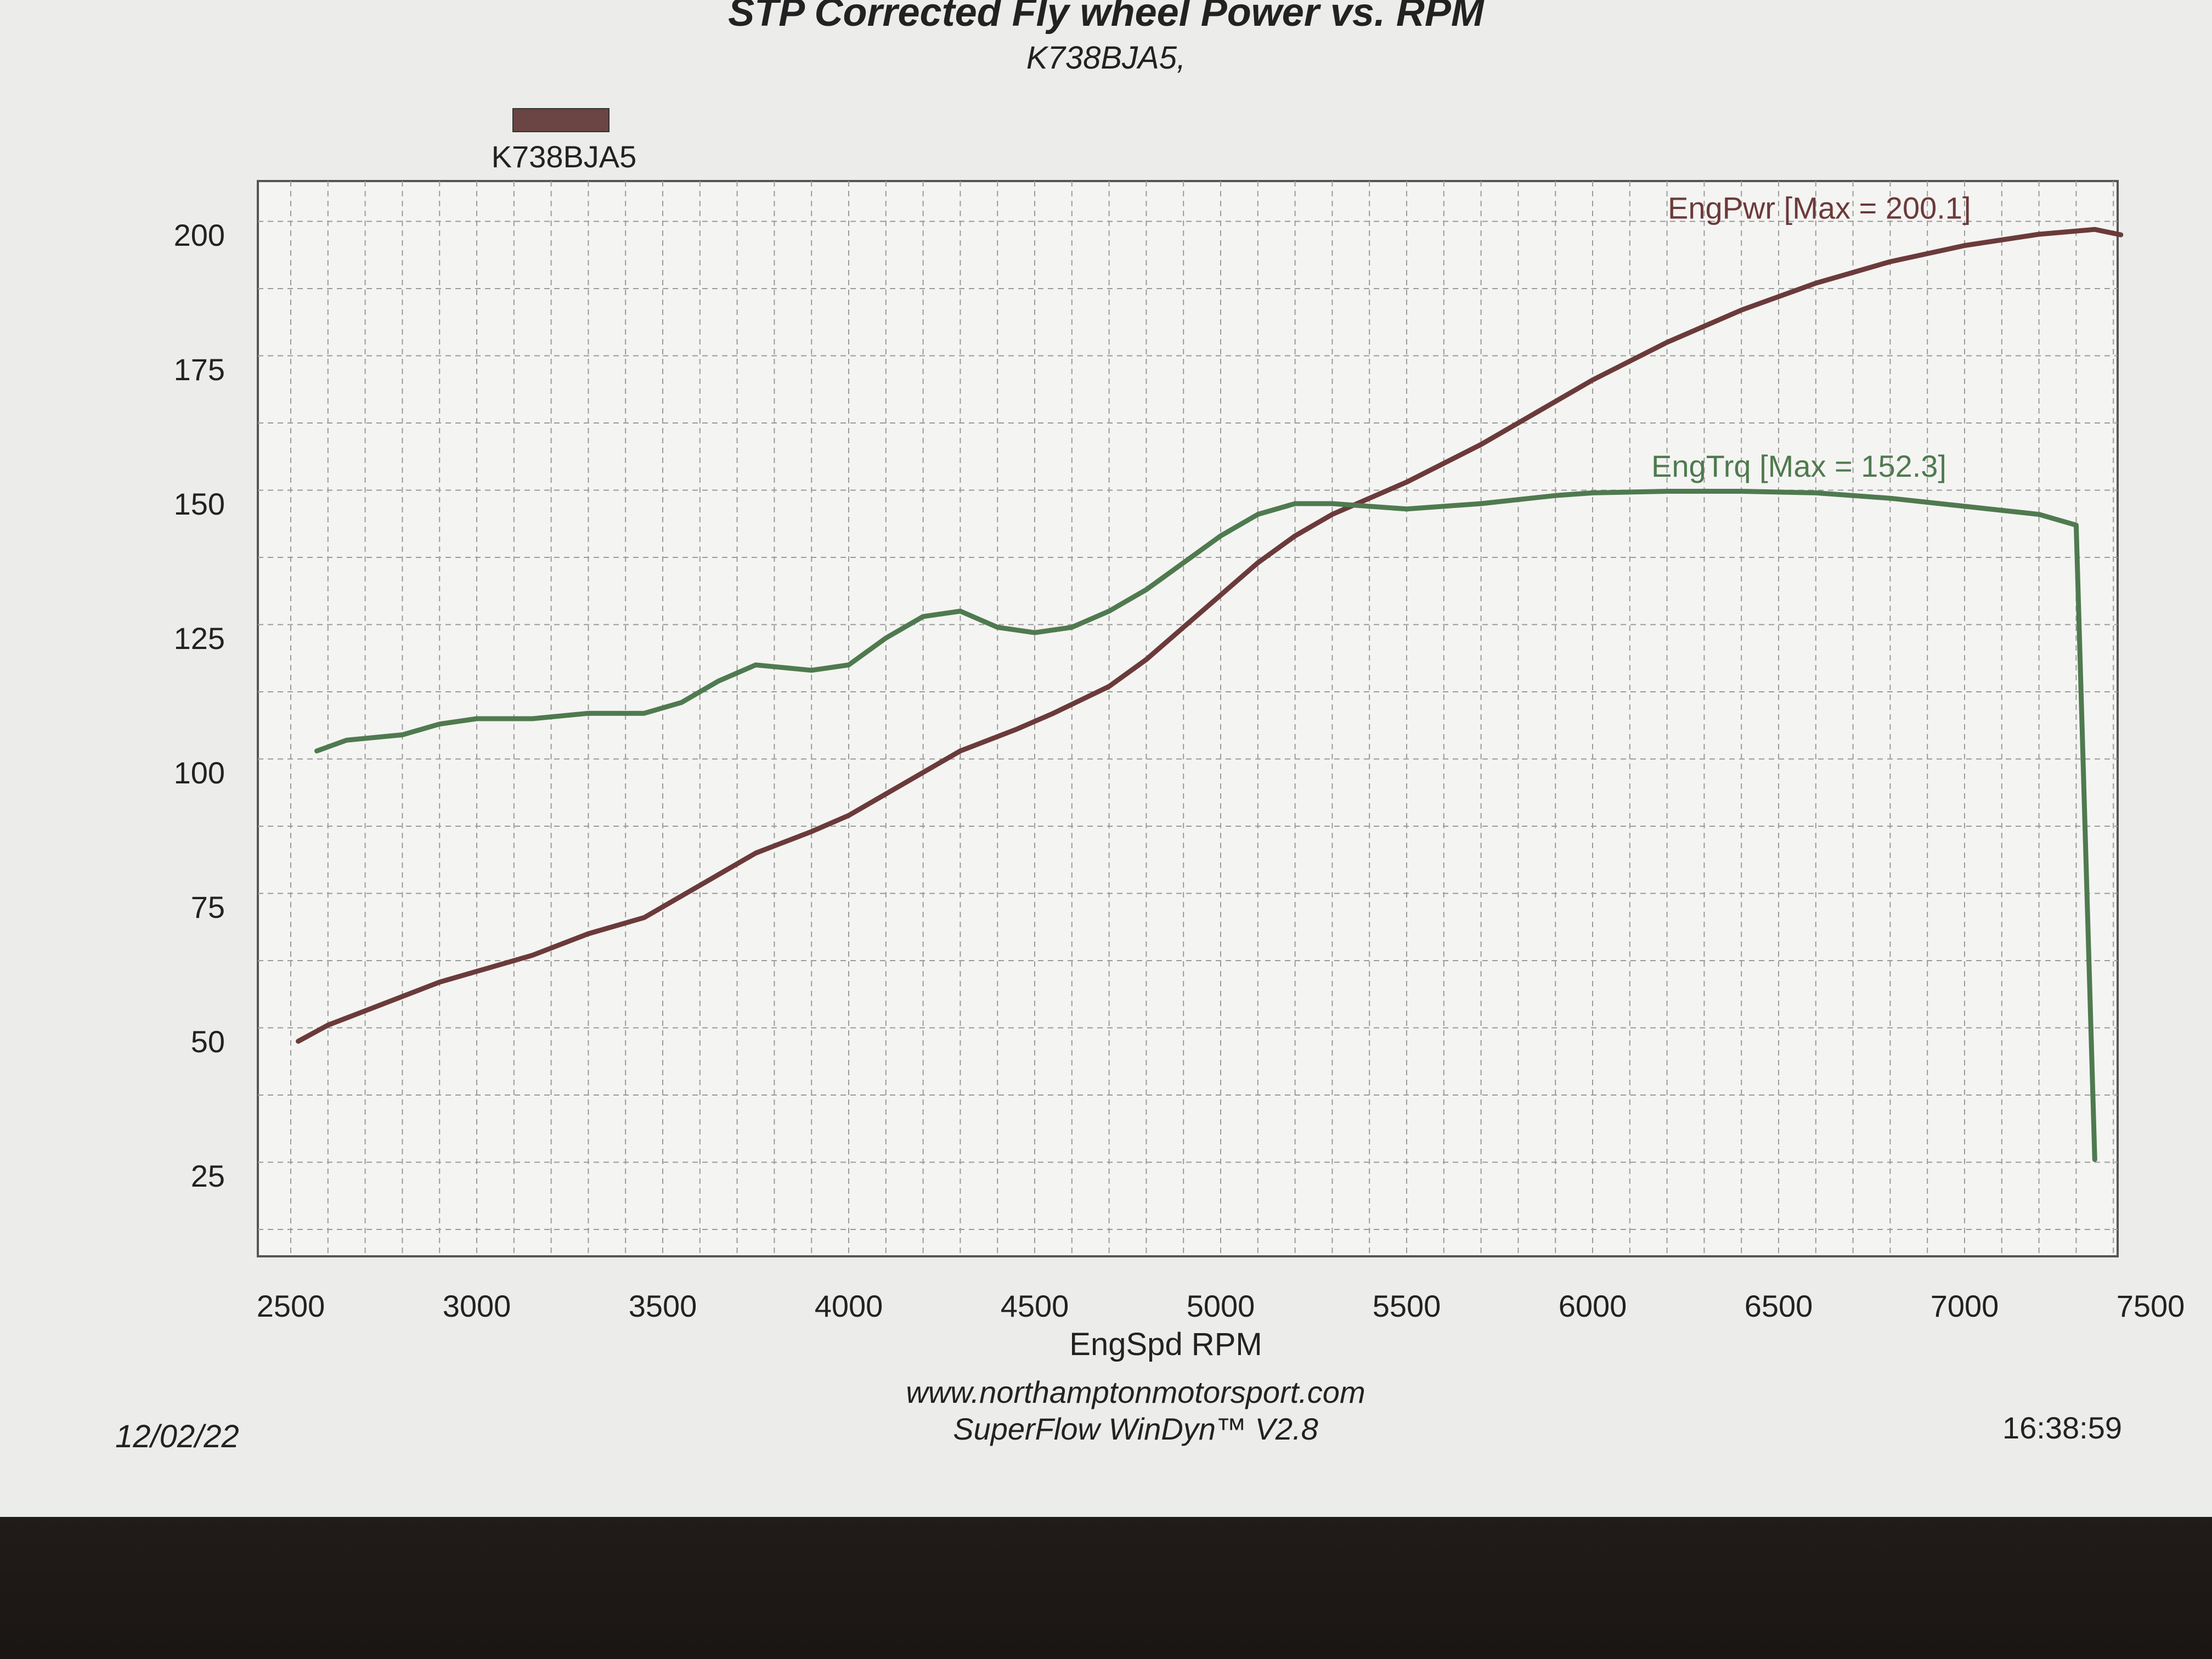  What do you see at coordinates (565, 156) in the screenshot?
I see `legend-label: K738BJA5` at bounding box center [565, 156].